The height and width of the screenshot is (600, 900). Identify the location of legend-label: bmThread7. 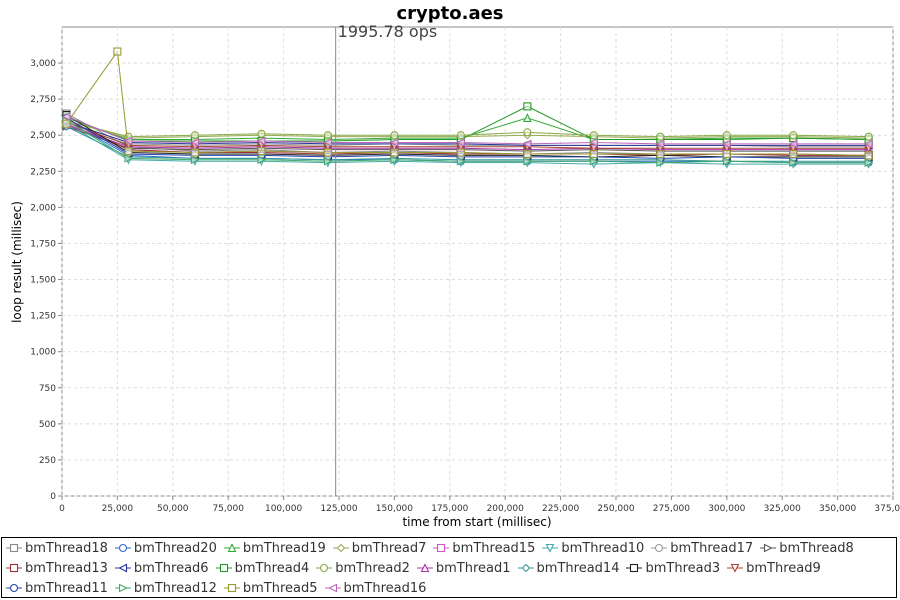
(389, 548).